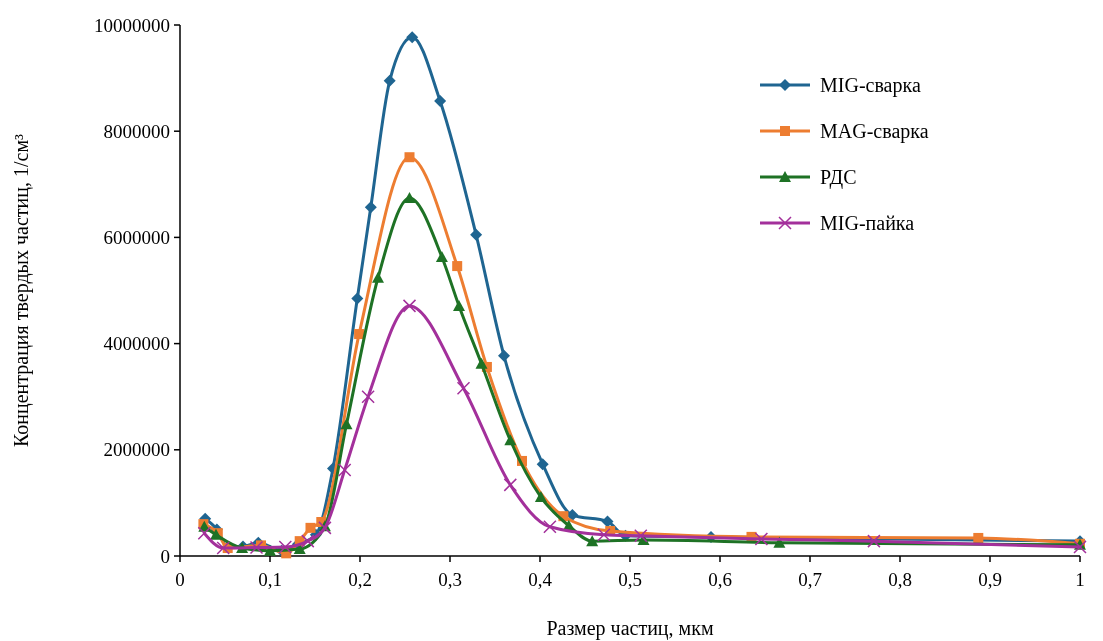  I want to click on x-tick-label: 0,3, so click(450, 579).